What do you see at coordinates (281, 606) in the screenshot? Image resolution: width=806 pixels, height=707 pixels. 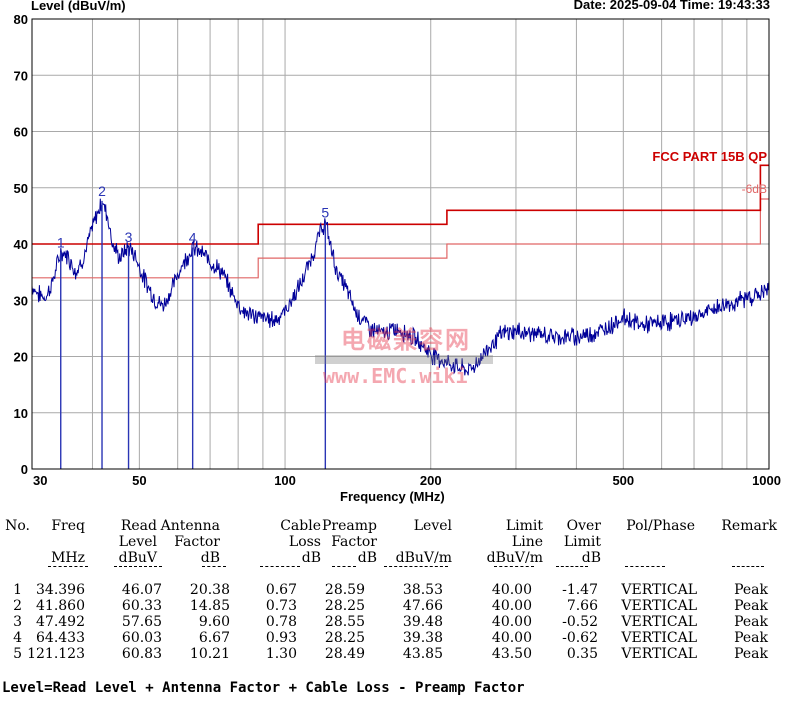 I see `table-cell: 0.73` at bounding box center [281, 606].